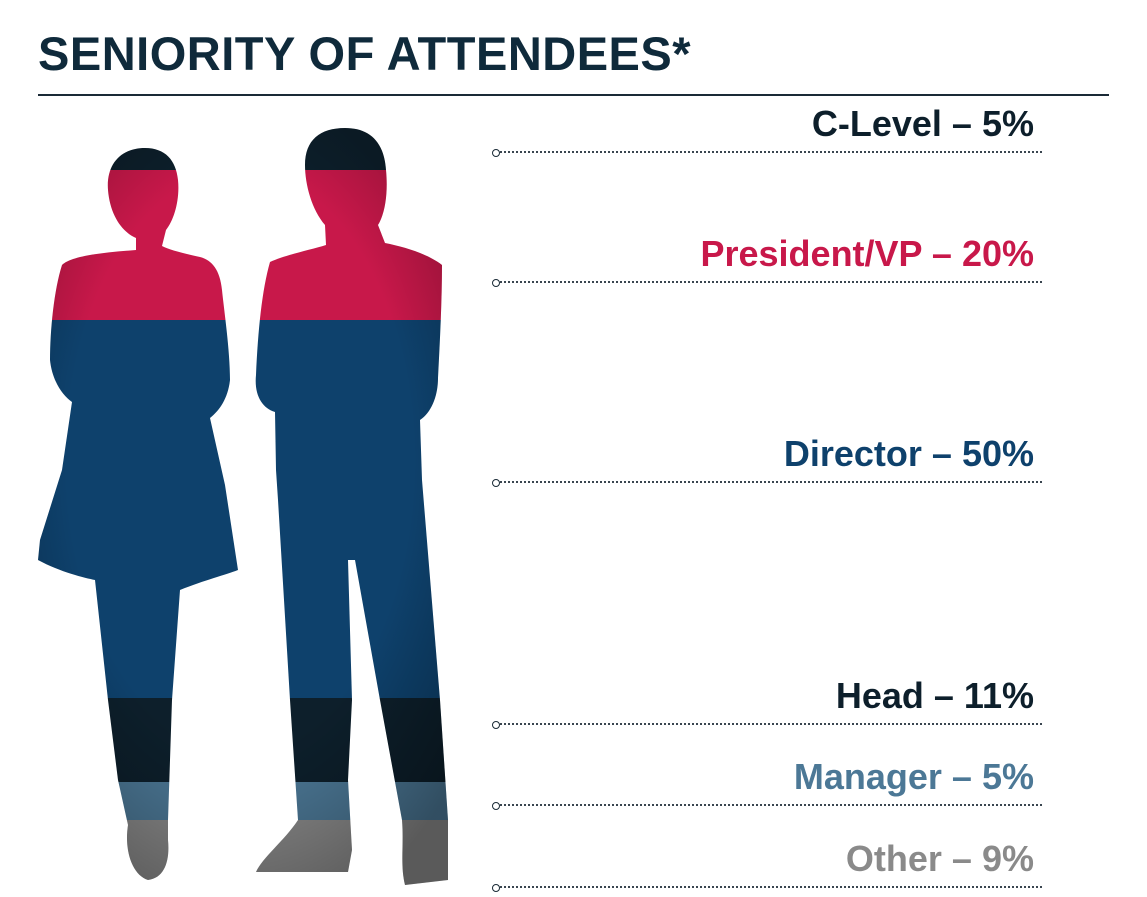  I want to click on legend-label: C-Level – 5%, so click(922, 123).